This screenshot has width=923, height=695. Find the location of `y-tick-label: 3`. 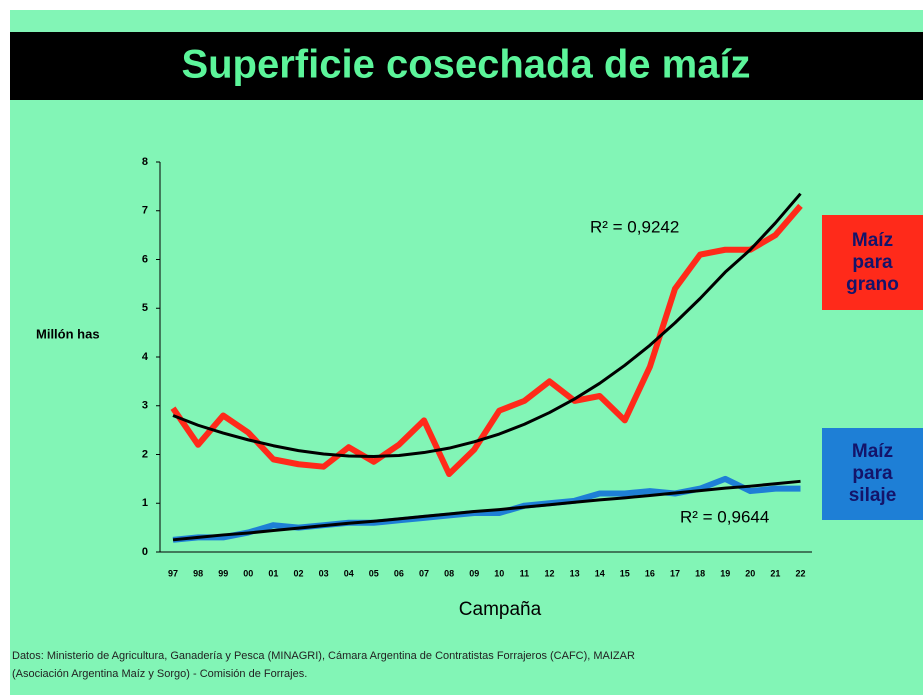

y-tick-label: 3 is located at coordinates (145, 406).